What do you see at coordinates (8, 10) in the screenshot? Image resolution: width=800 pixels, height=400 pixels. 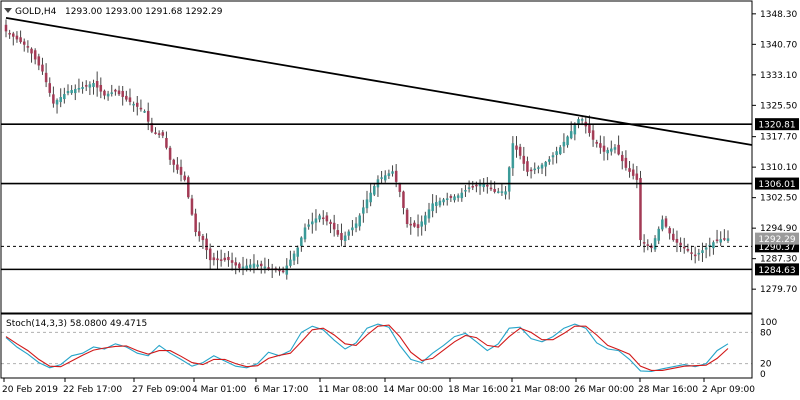 I see `triangle-down-icon` at bounding box center [8, 10].